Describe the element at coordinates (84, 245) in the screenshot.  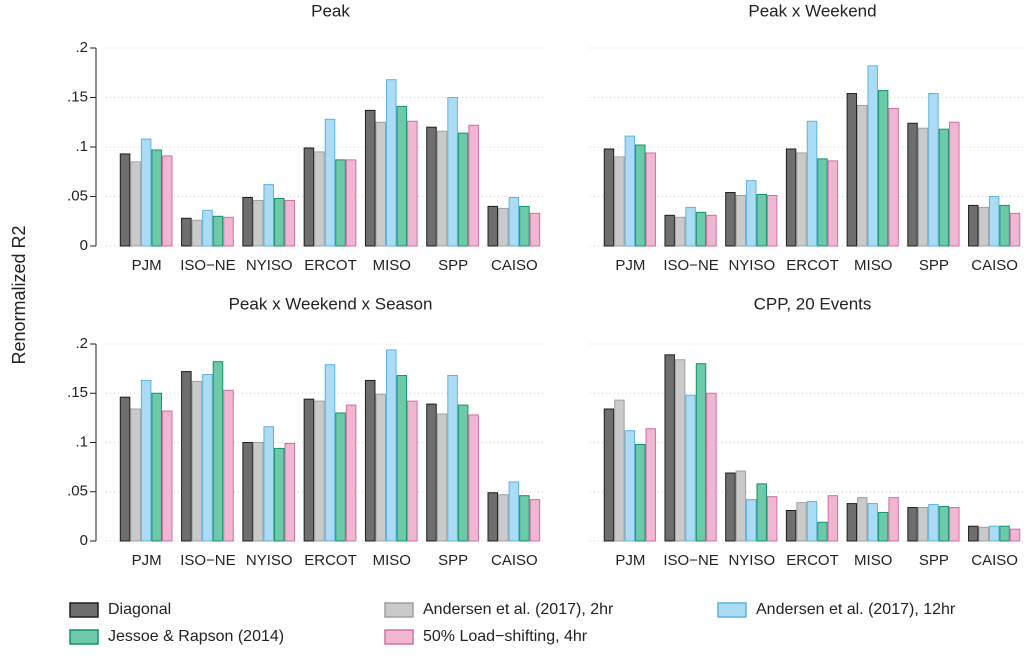
I see `y-tick-label: 0` at that location.